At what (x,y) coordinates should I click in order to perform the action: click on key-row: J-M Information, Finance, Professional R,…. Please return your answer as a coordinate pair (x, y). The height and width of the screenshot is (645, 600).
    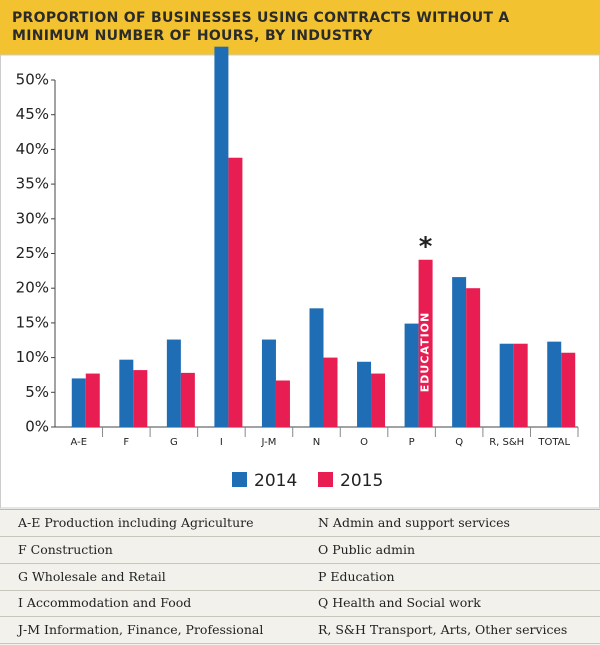
    Looking at the image, I should click on (300, 631).